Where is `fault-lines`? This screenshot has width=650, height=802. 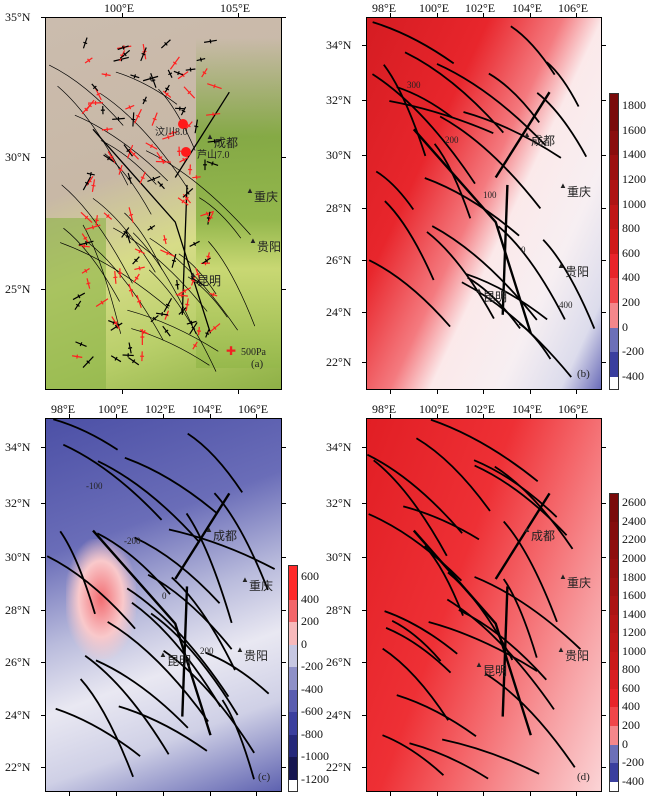 fault-lines is located at coordinates (152, 204).